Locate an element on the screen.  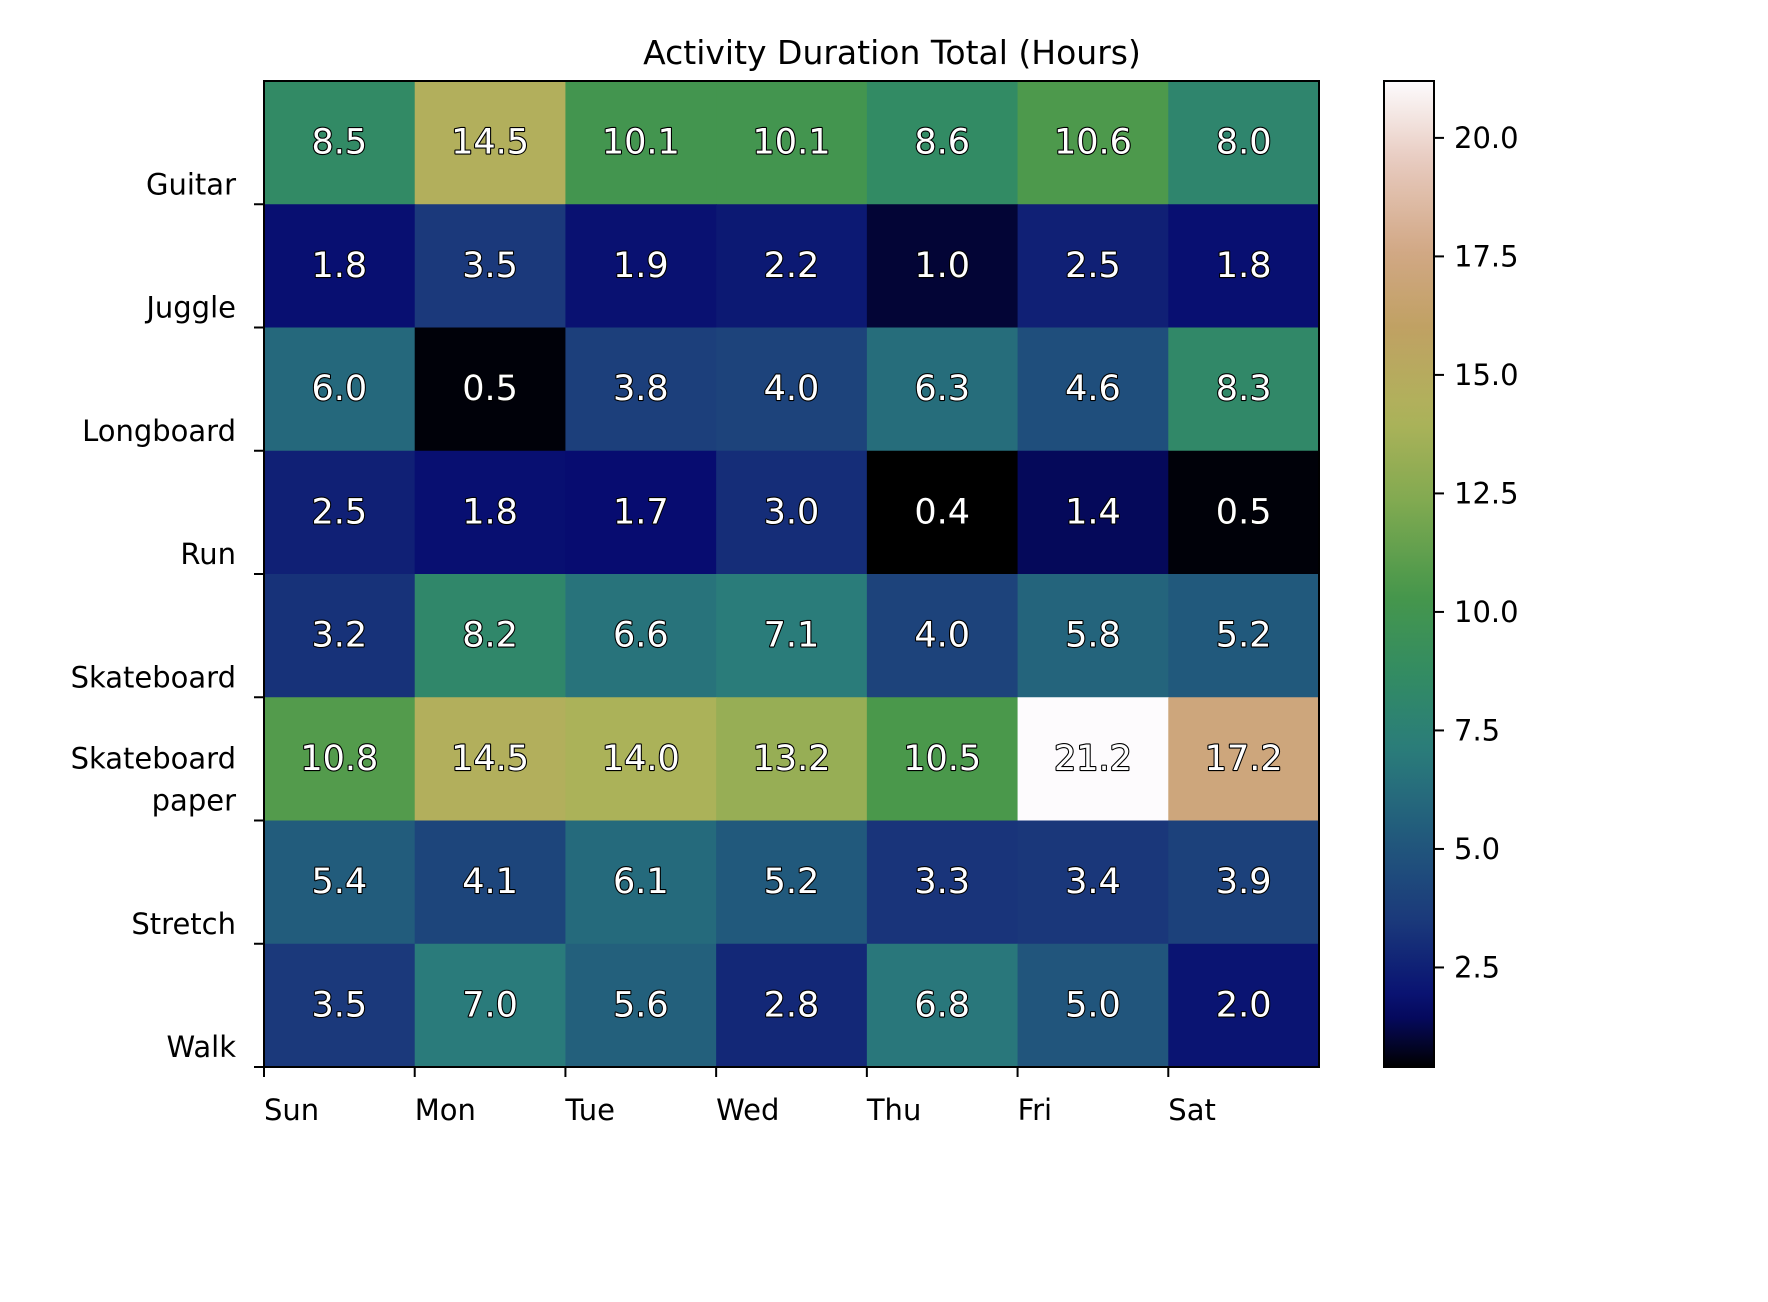
cell-value-label: 6.8 is located at coordinates (942, 1005).